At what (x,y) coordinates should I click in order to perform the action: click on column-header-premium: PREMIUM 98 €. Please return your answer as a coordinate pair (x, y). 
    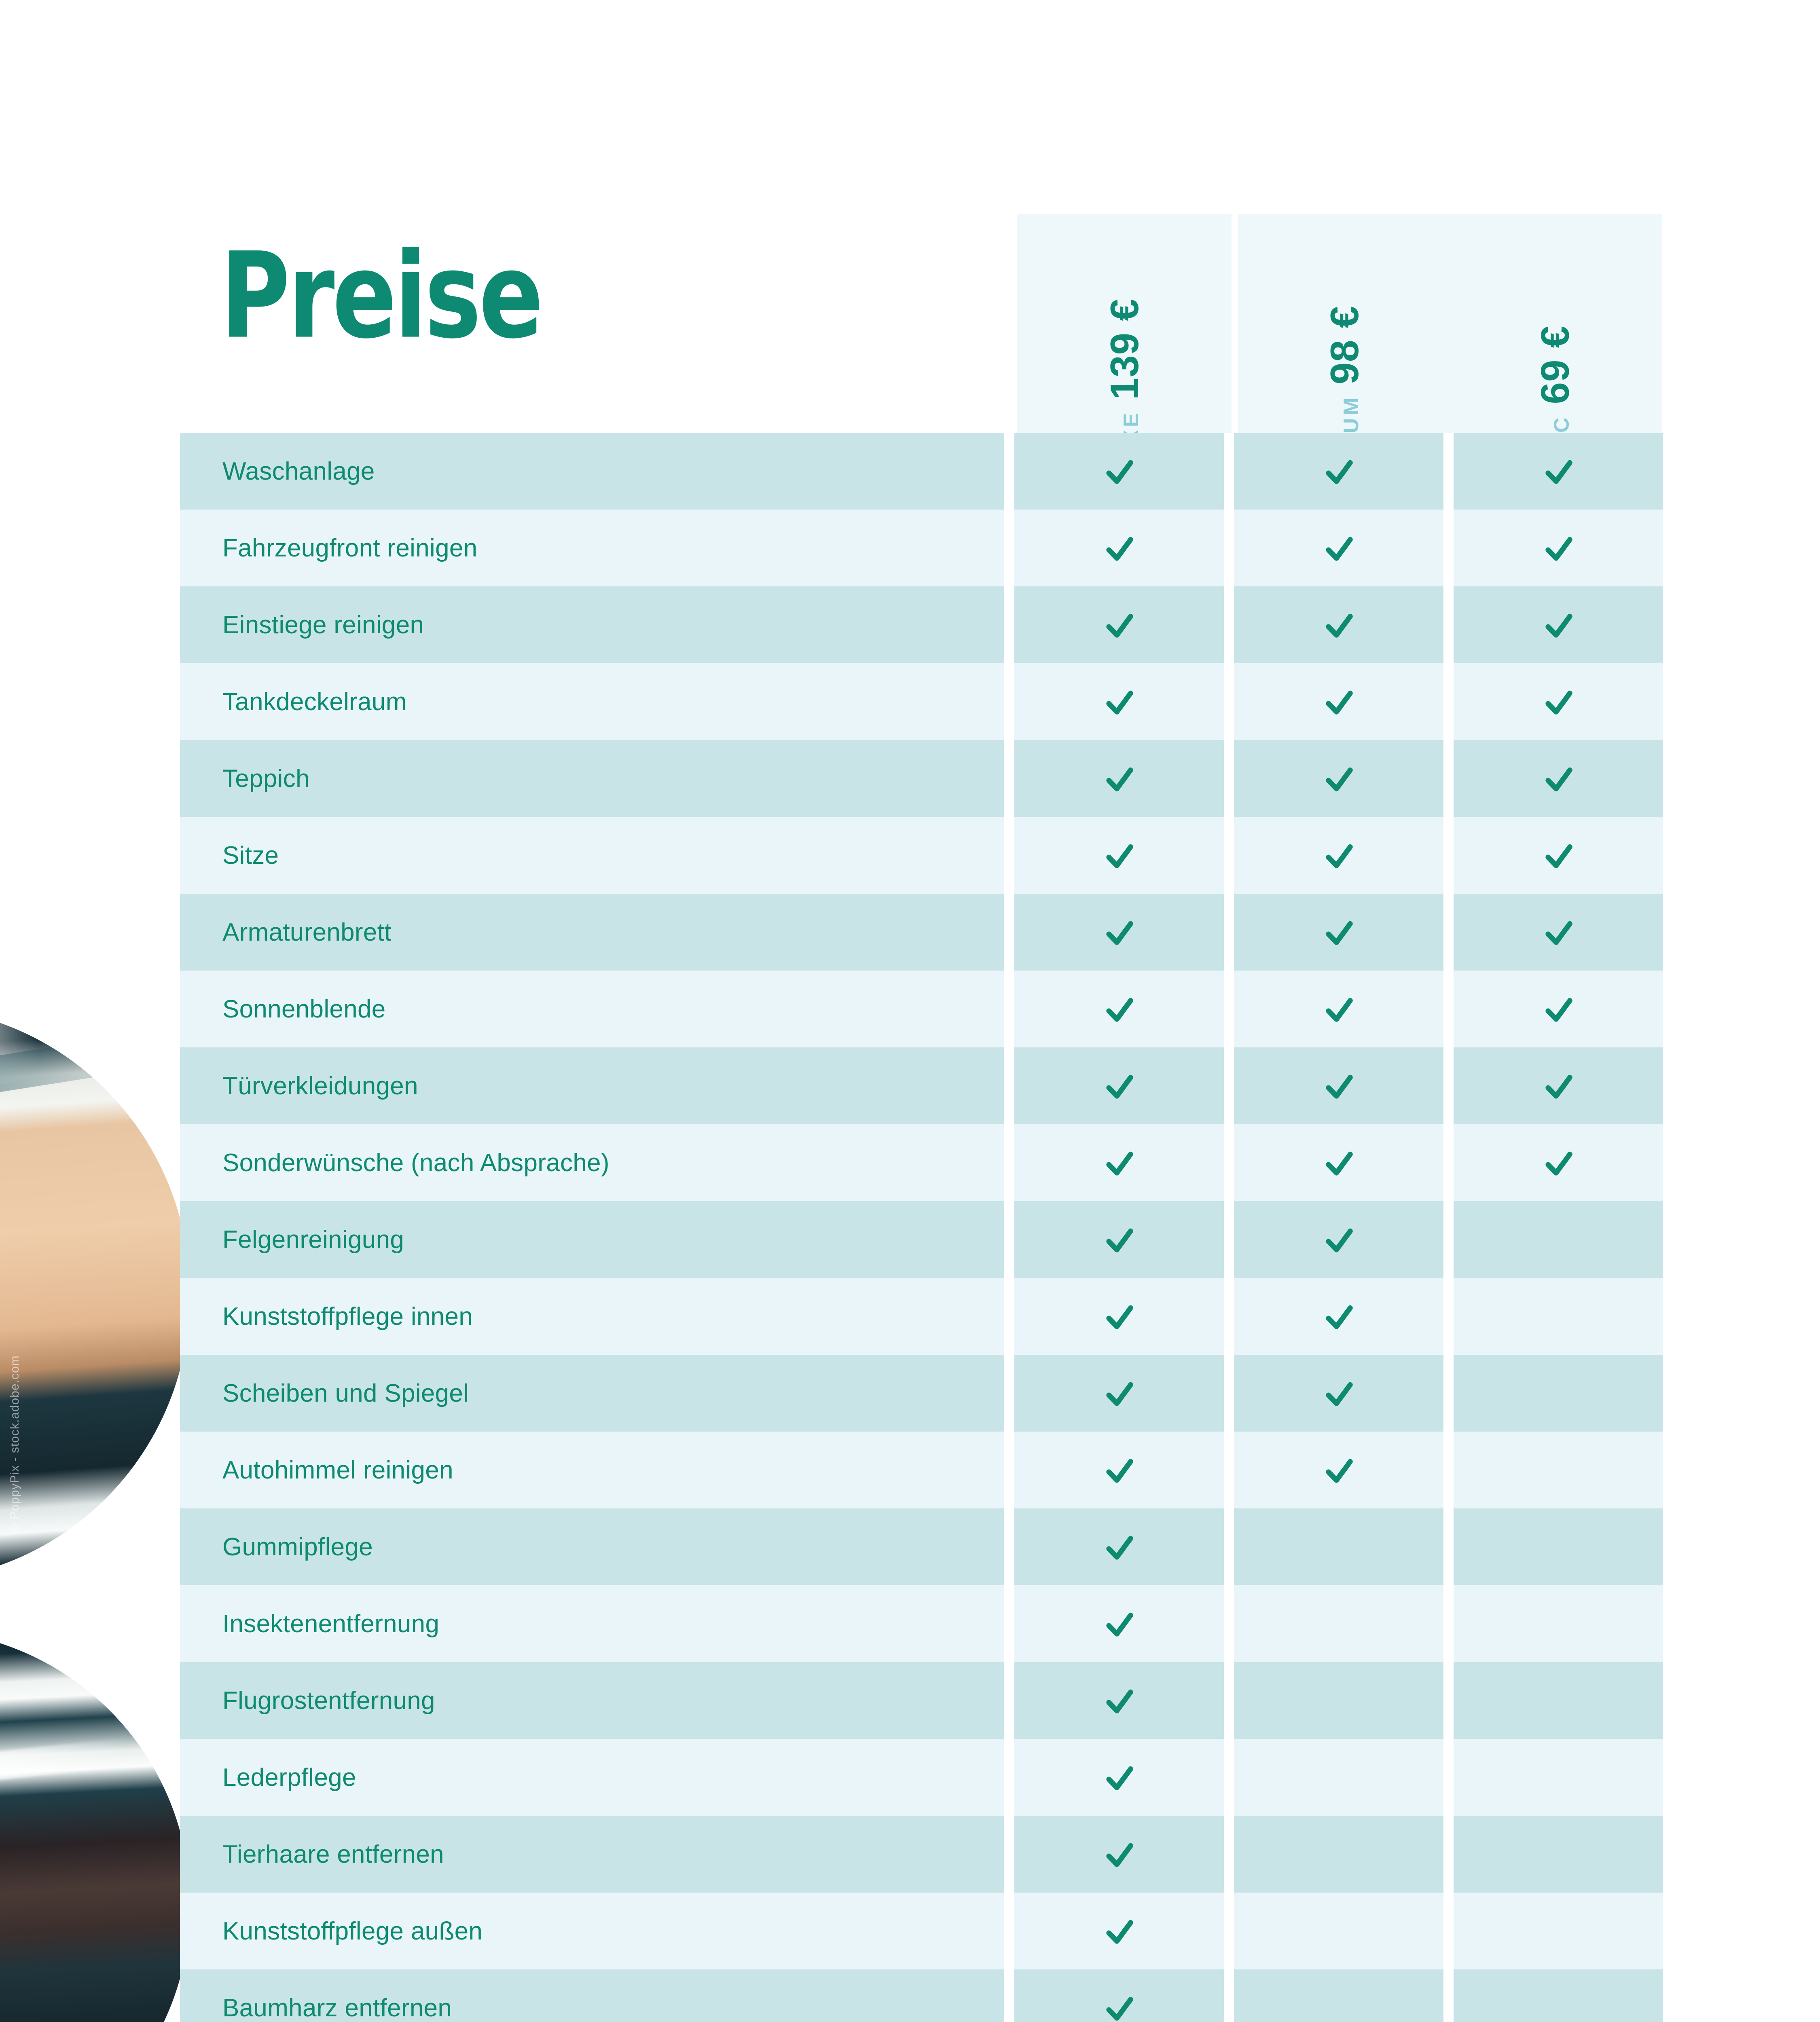
    Looking at the image, I should click on (1345, 364).